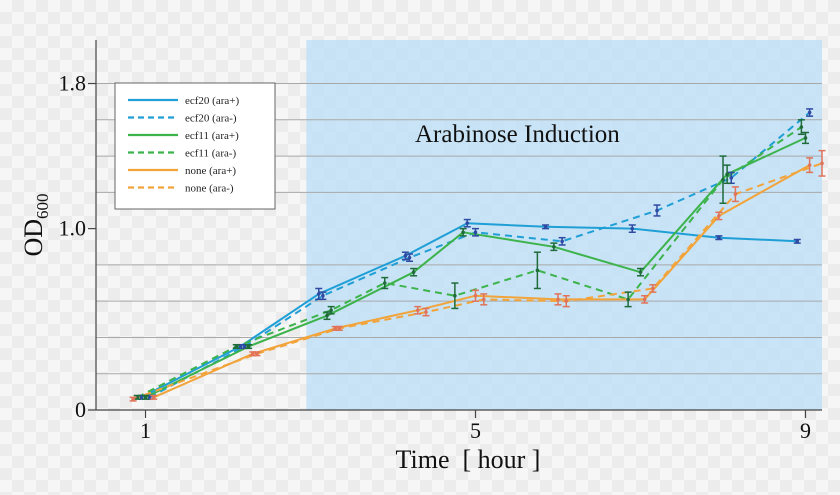 The image size is (840, 495). Describe the element at coordinates (42, 206) in the screenshot. I see `y-axis-title-sub: 600` at that location.